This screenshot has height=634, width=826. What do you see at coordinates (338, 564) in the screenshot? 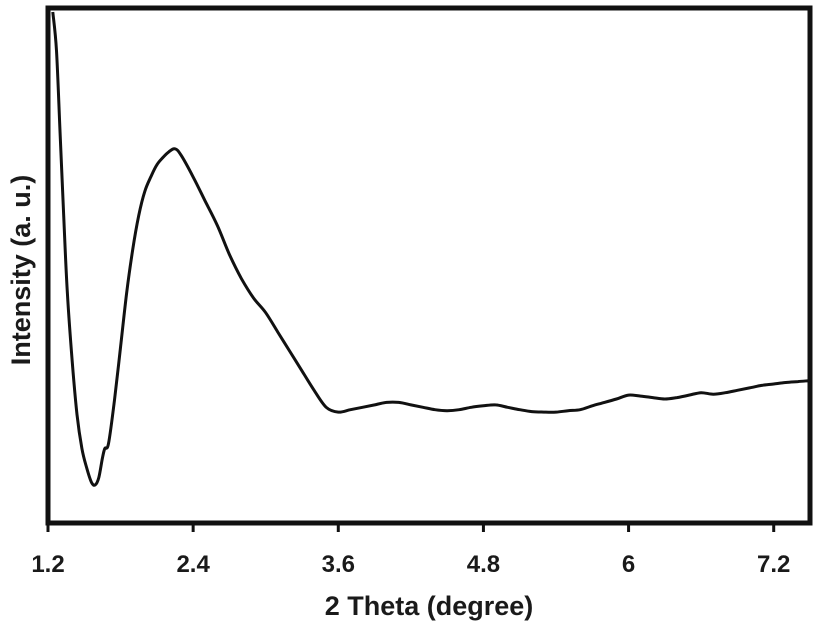
I see `x-tick-label-2: 3.6` at bounding box center [338, 564].